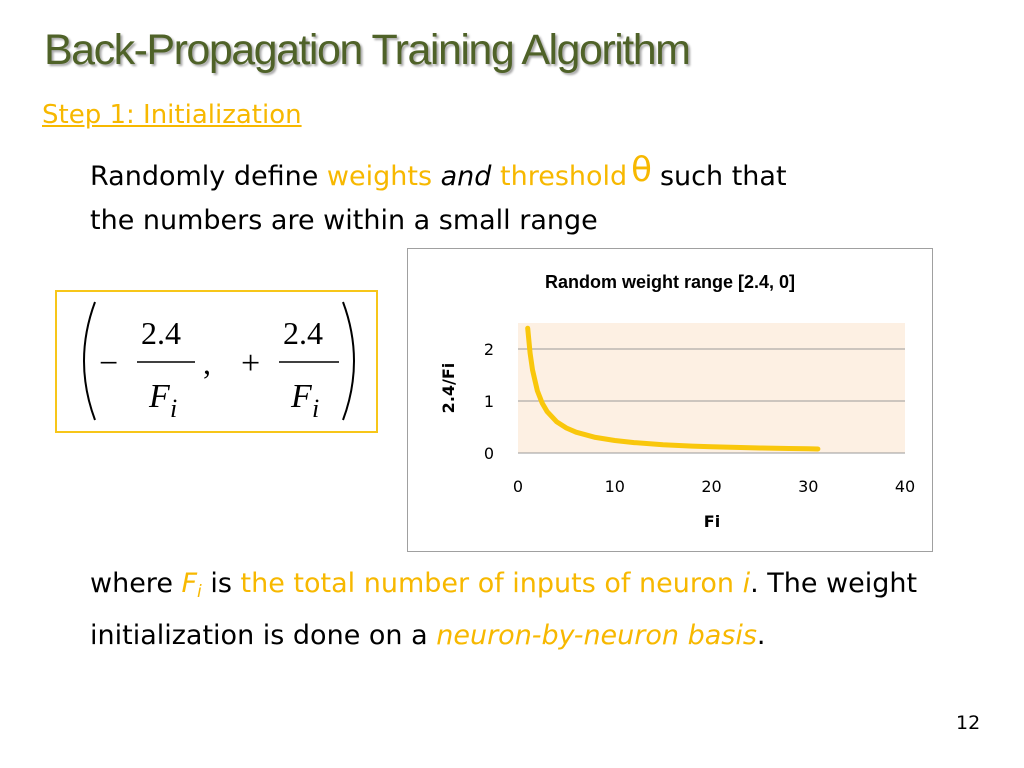  What do you see at coordinates (968, 723) in the screenshot?
I see `page-number: 12` at bounding box center [968, 723].